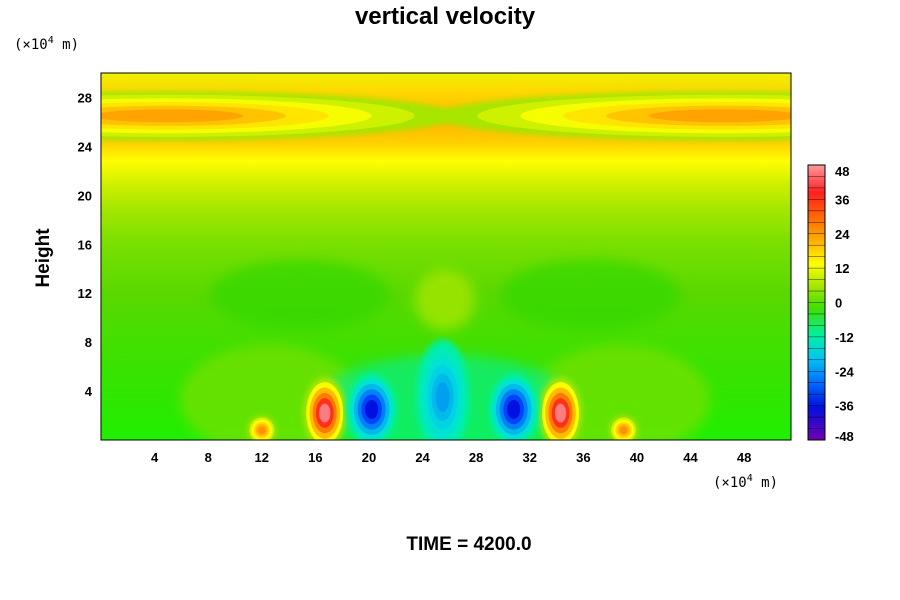  I want to click on y-tick-label: 28, so click(85, 97).